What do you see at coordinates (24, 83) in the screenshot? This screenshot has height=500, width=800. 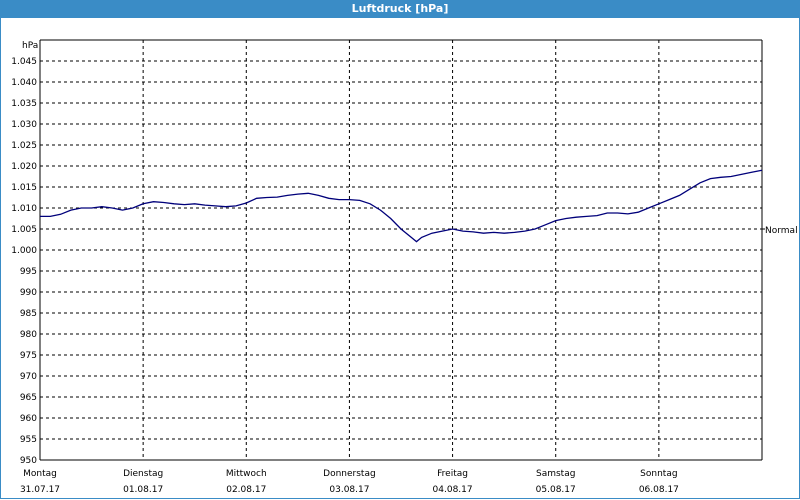 I see `y-tick-label: 1.040` at bounding box center [24, 83].